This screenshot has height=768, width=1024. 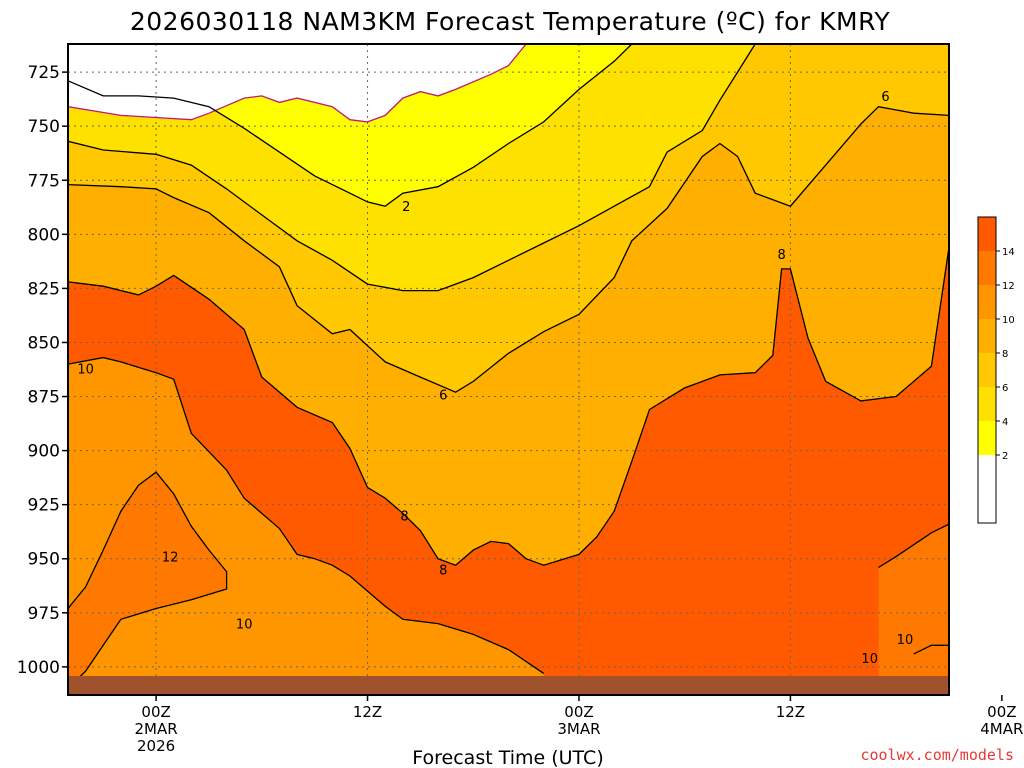 What do you see at coordinates (1008, 286) in the screenshot?
I see `colorbar-label: 12` at bounding box center [1008, 286].